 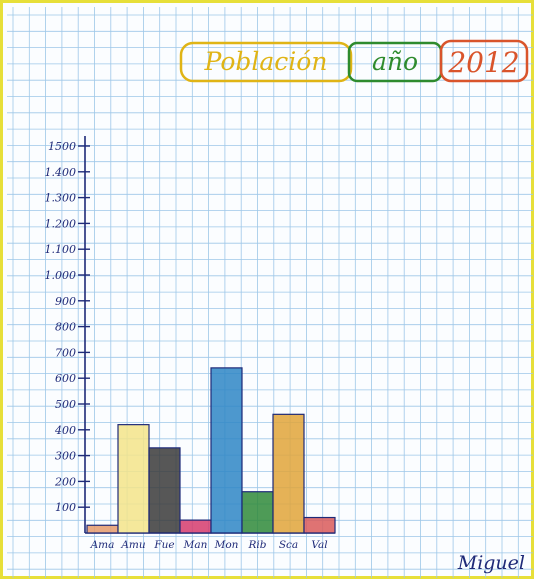 I want to click on x-category-label: Fue, so click(x=163, y=545).